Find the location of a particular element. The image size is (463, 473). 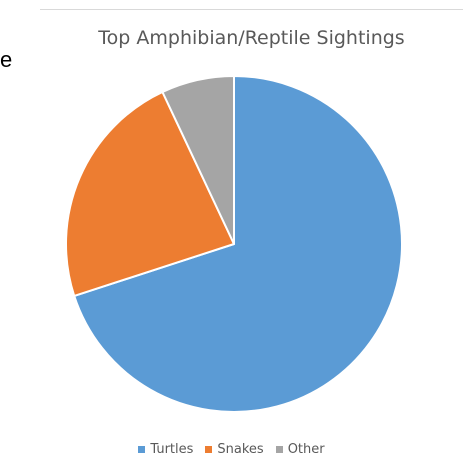

legend-label: Turtles is located at coordinates (172, 449).